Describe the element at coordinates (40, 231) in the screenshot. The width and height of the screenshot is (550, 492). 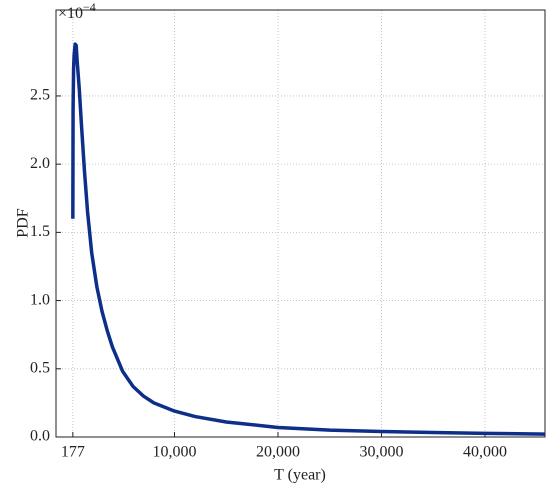
I see `y-tick-label: 1.5` at that location.